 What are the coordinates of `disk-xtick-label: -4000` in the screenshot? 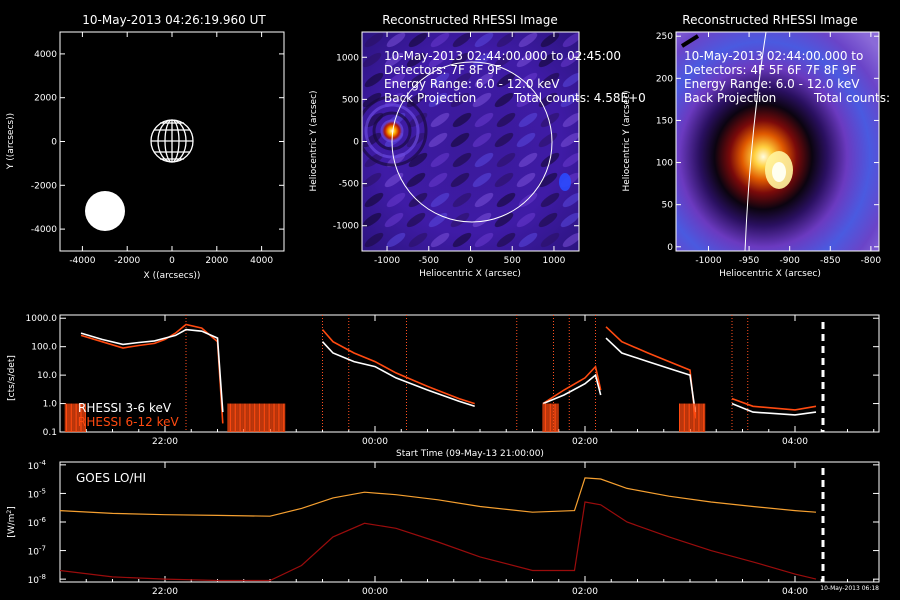 It's located at (82, 261).